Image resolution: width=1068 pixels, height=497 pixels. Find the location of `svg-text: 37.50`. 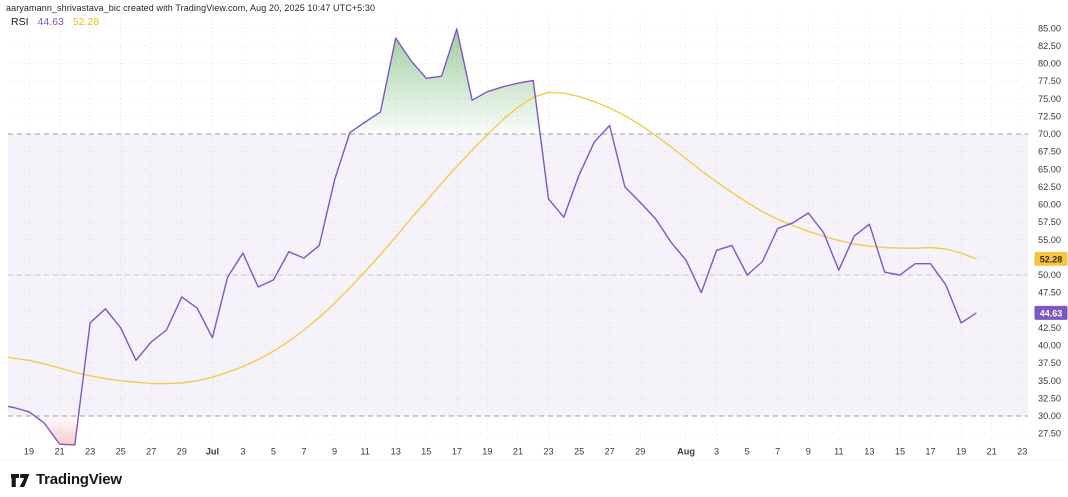

svg-text: 37.50 is located at coordinates (1049, 363).